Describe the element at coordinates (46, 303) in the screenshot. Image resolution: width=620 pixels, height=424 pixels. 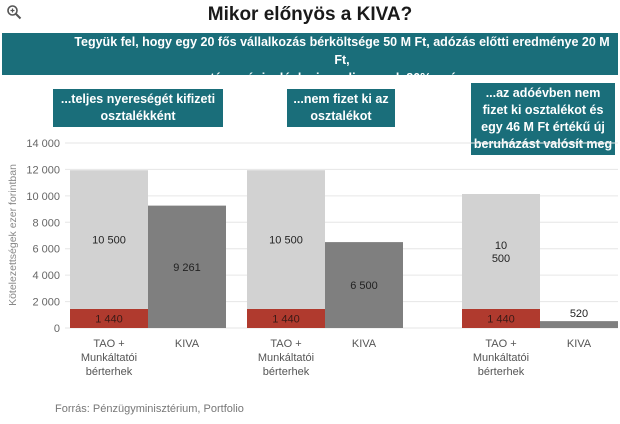
I see `y-tick-label: 2 000` at that location.